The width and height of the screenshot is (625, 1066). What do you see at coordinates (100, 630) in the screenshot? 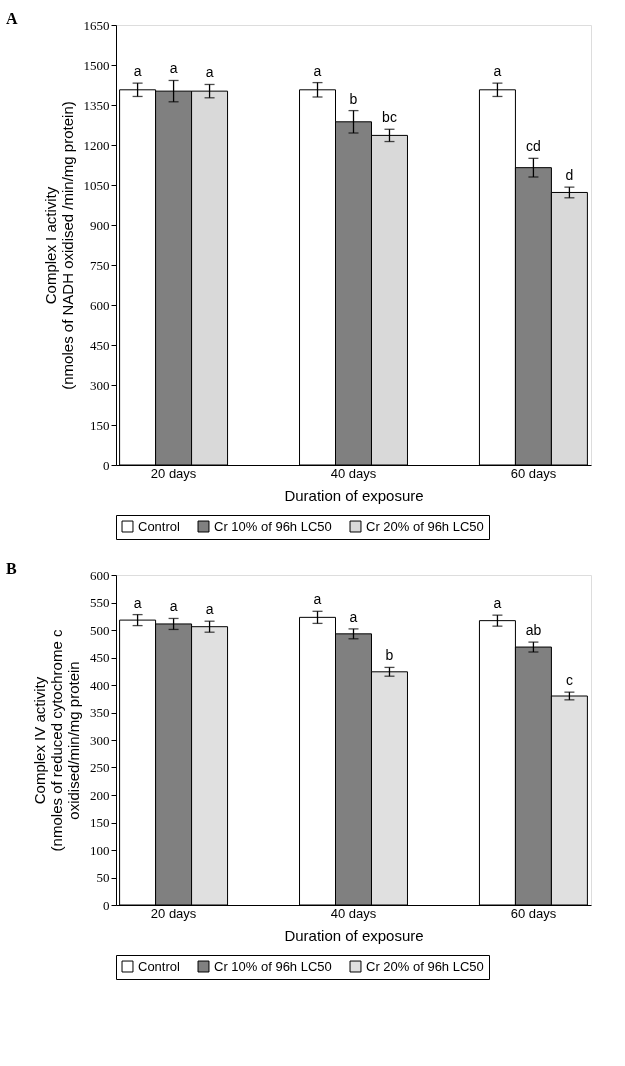
I see `y-tick-label: 500` at bounding box center [100, 630].